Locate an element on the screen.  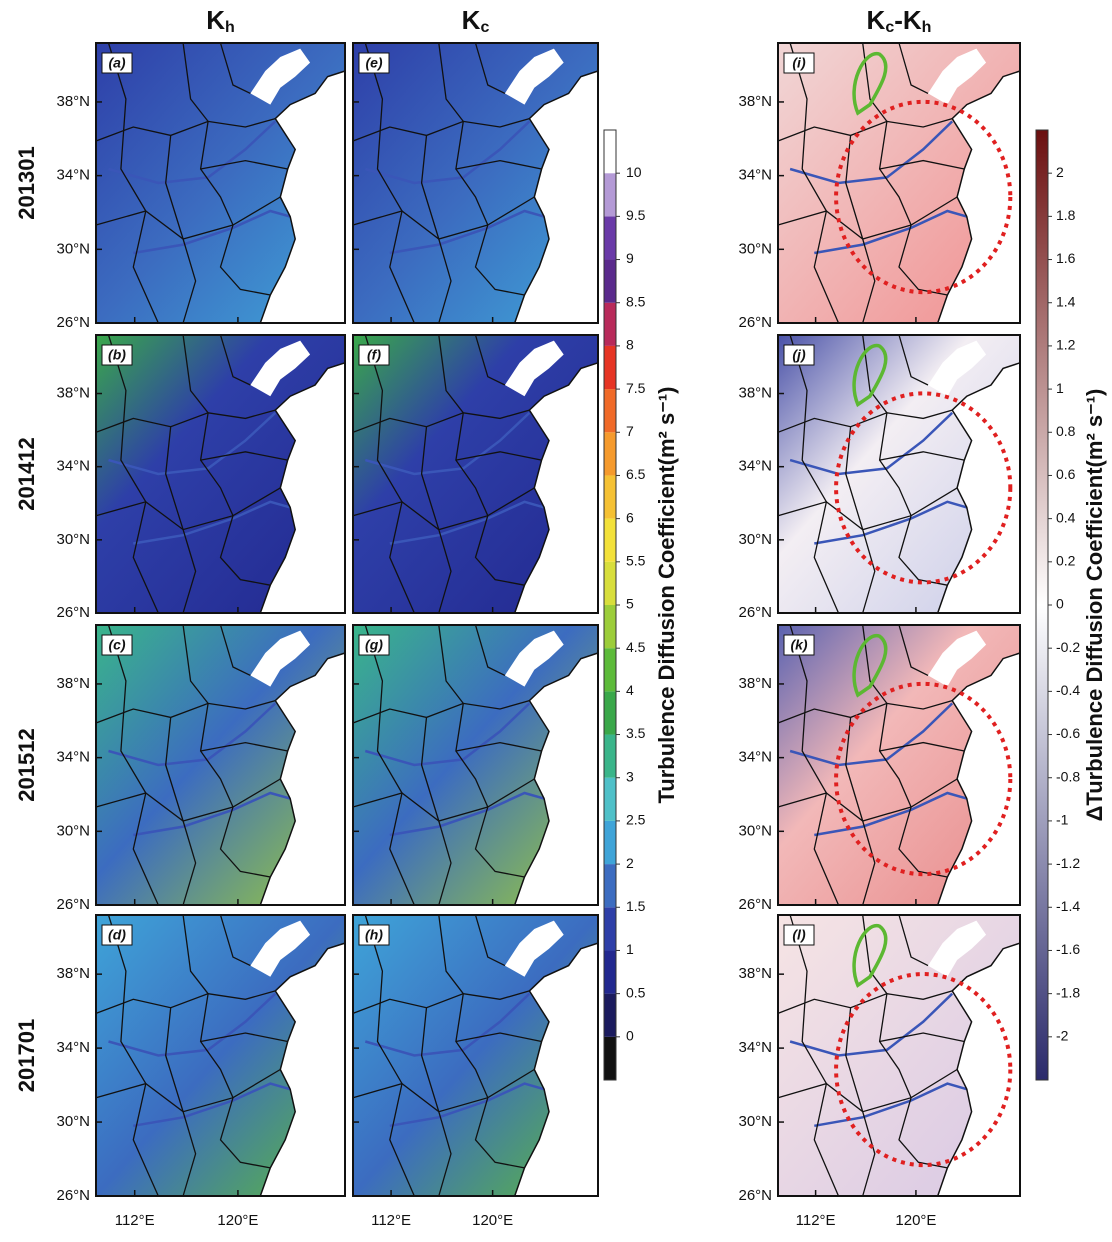
region-circle is located at coordinates (923, 488).